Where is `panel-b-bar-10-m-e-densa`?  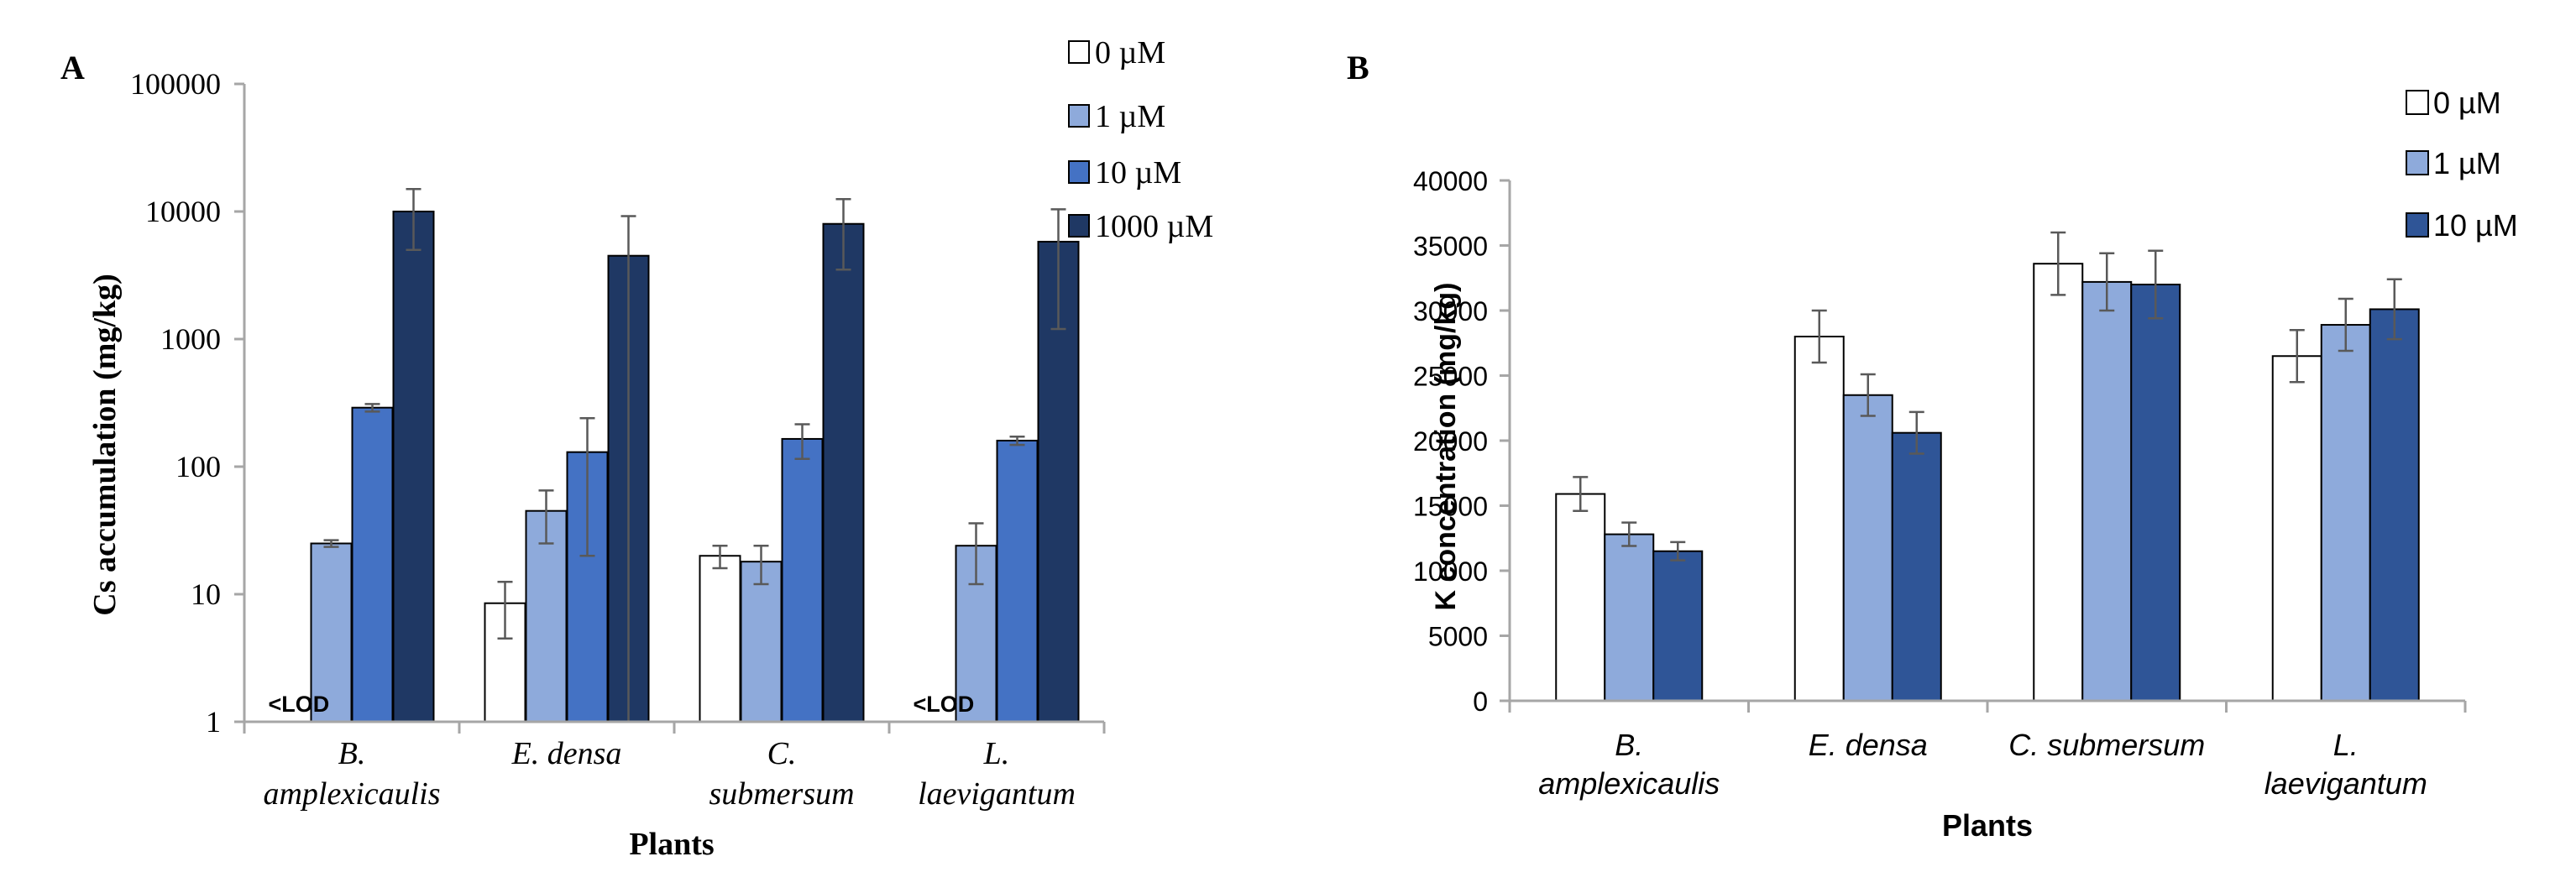
panel-b-bar-10-m-e-densa is located at coordinates (1916, 566).